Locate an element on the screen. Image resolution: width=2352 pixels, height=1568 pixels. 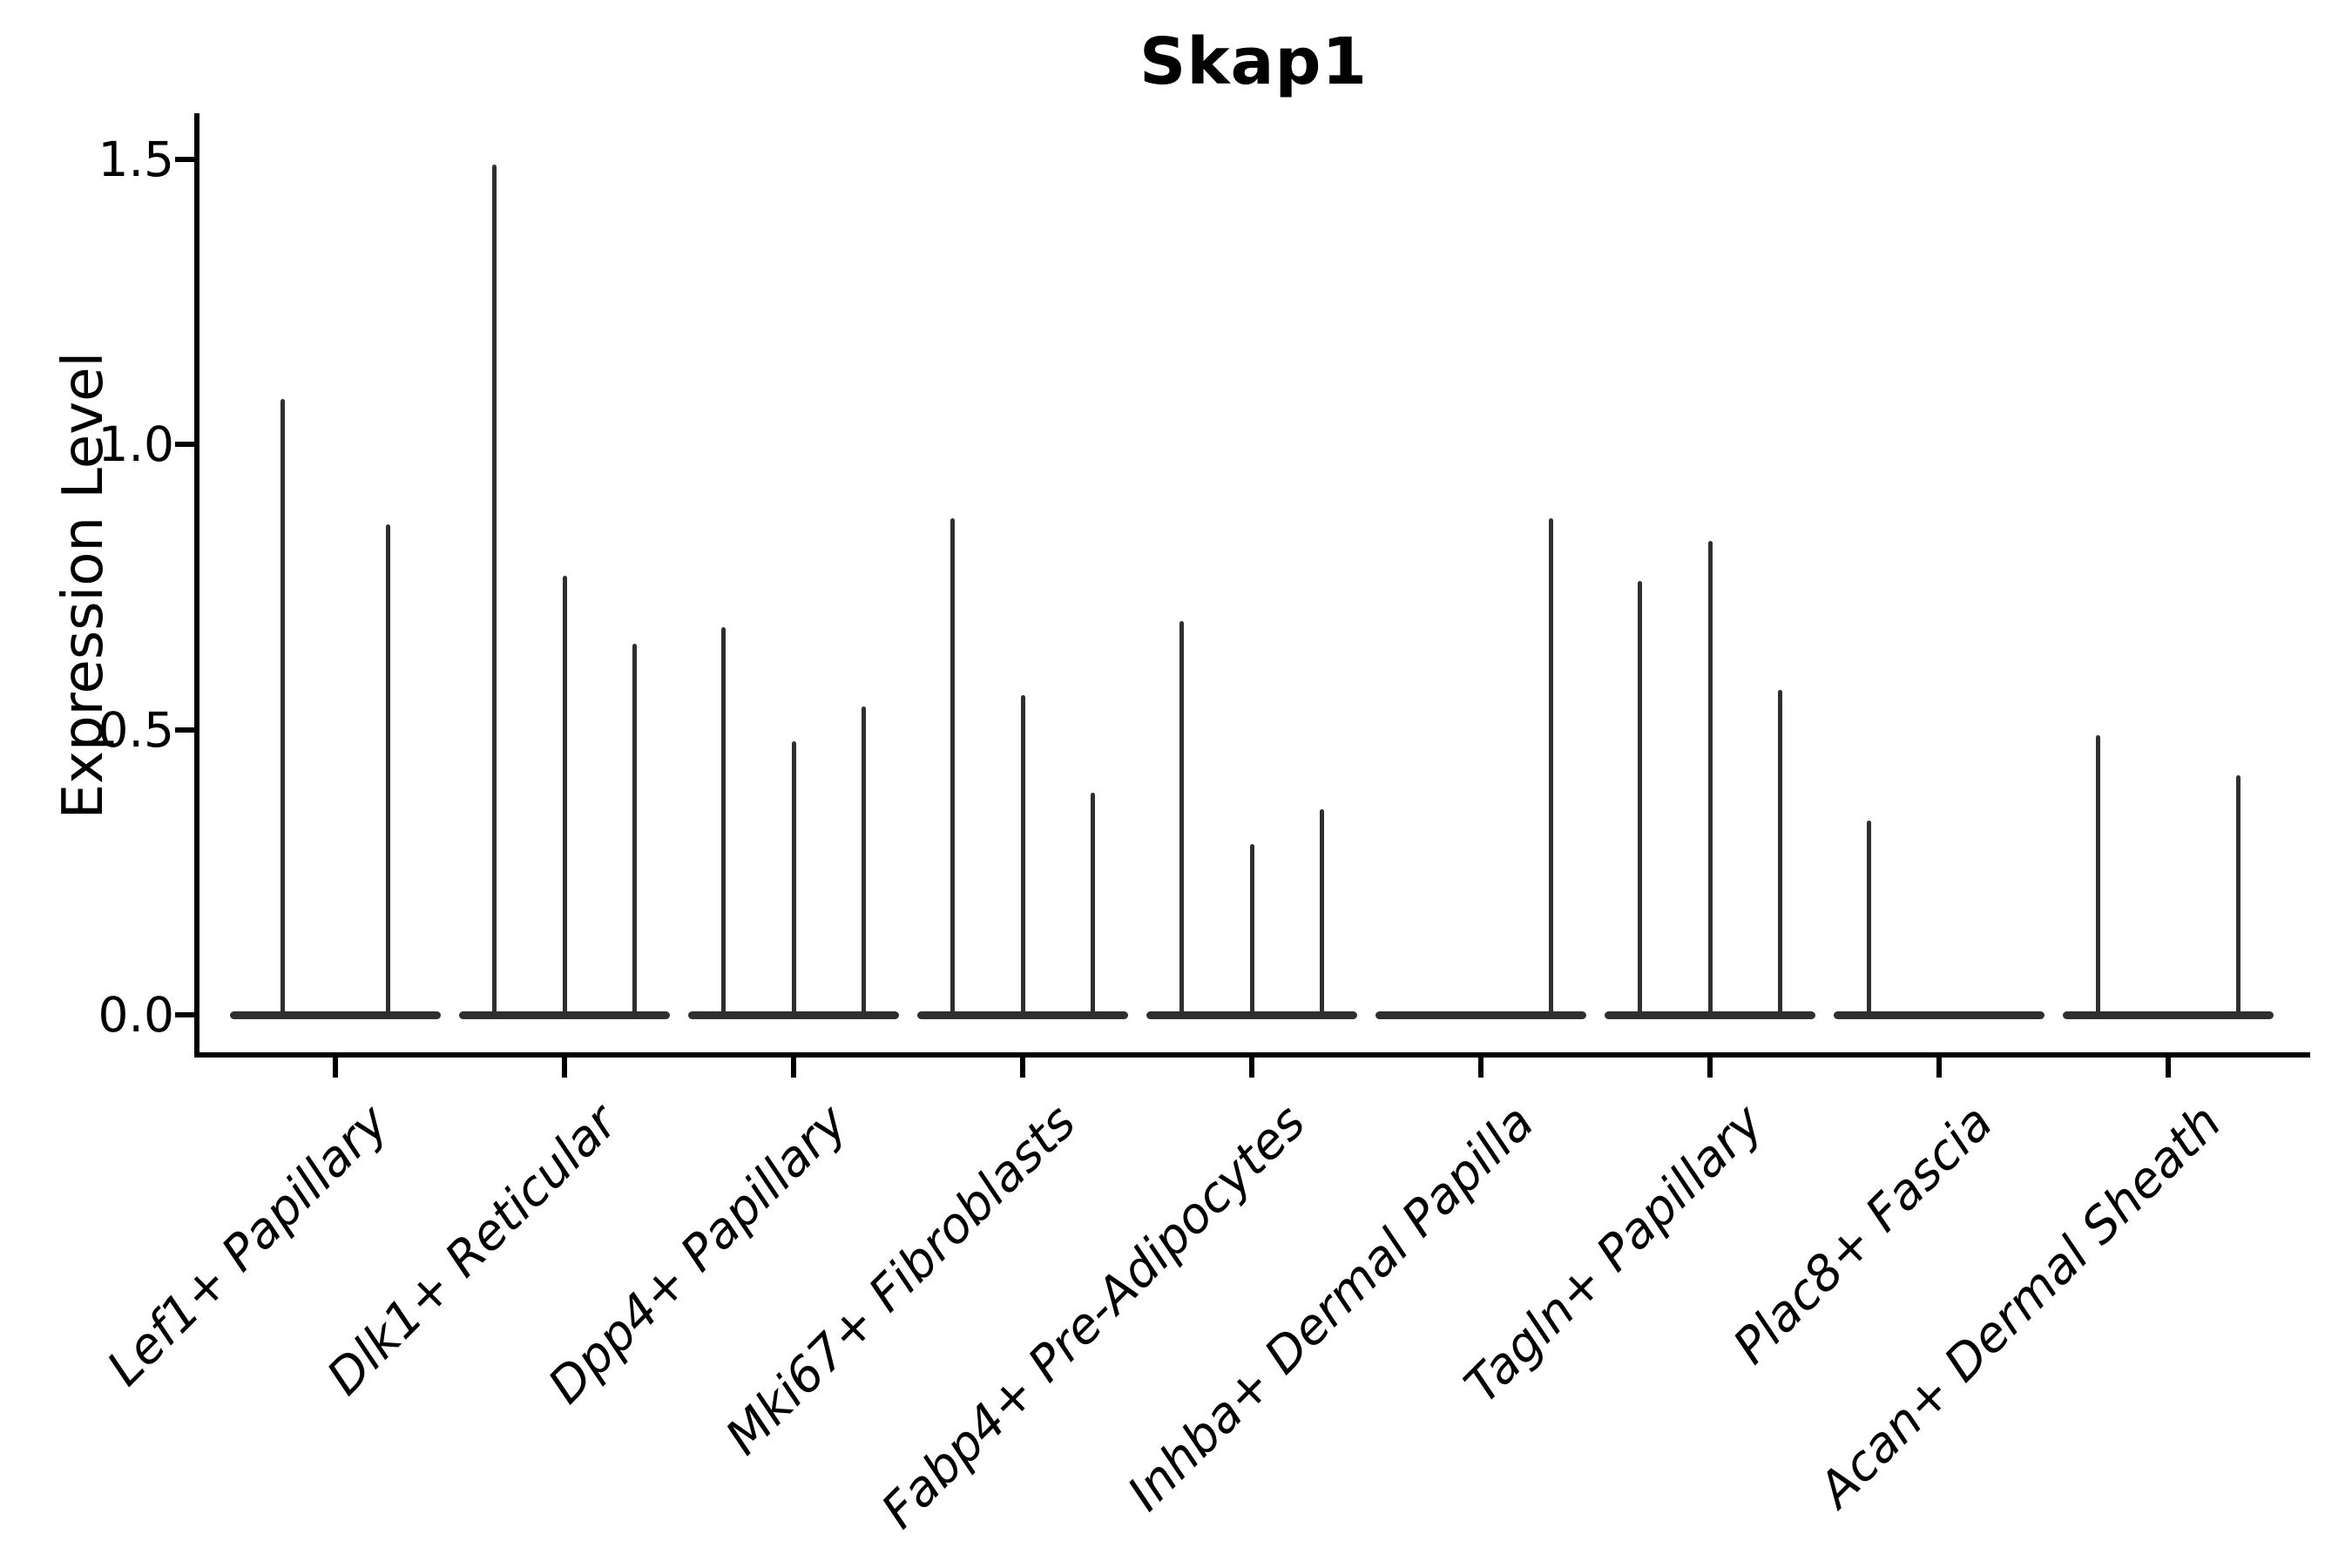
x-tick-label: Inhba+ Dermal Papilla is located at coordinates (1331, 1309).